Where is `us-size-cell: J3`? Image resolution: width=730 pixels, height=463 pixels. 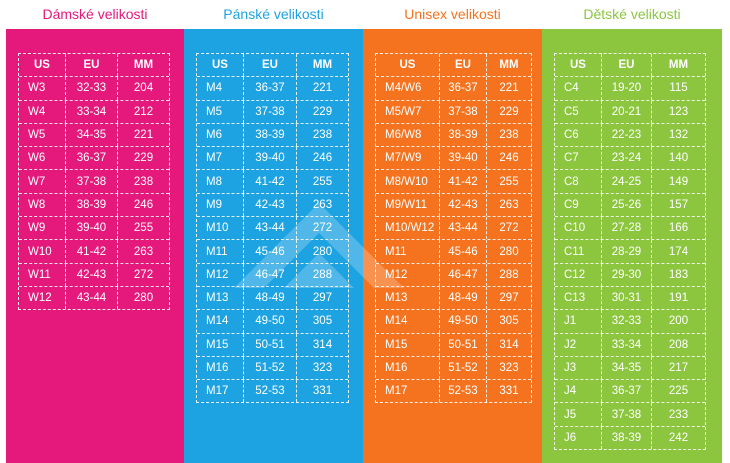 us-size-cell: J3 is located at coordinates (578, 368).